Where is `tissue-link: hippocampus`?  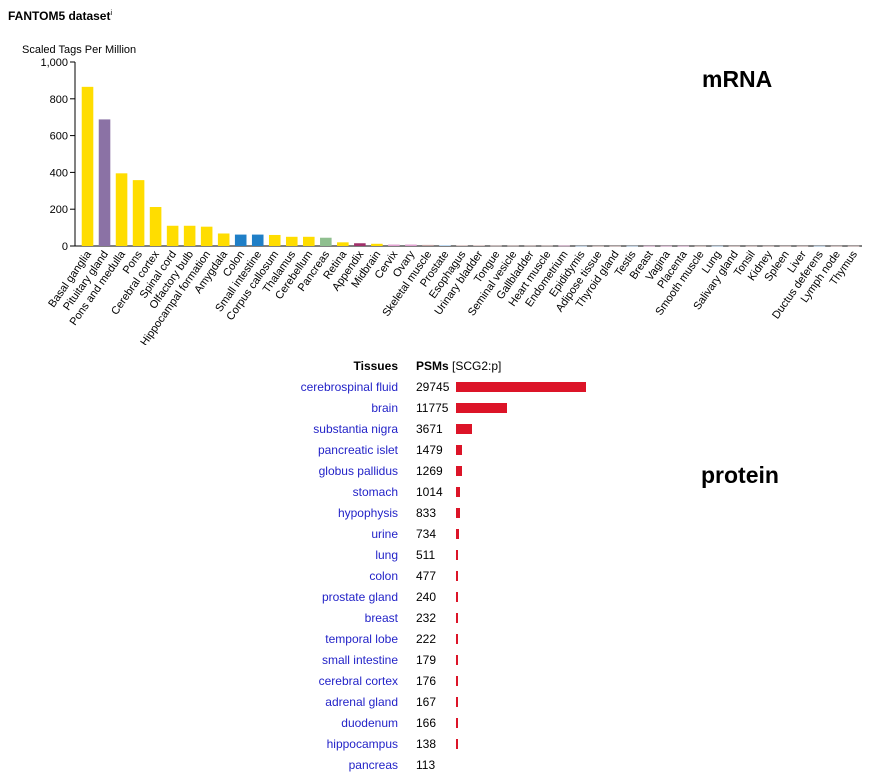
tissue-link: hippocampus is located at coordinates (362, 744).